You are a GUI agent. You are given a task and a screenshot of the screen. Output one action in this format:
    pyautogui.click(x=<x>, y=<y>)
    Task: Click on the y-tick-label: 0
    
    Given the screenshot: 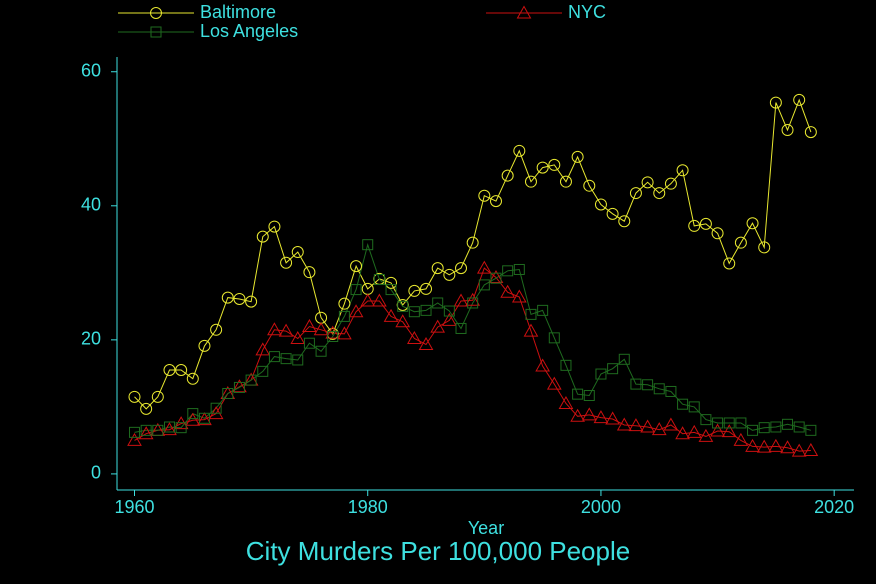 What is the action you would take?
    pyautogui.click(x=96, y=473)
    